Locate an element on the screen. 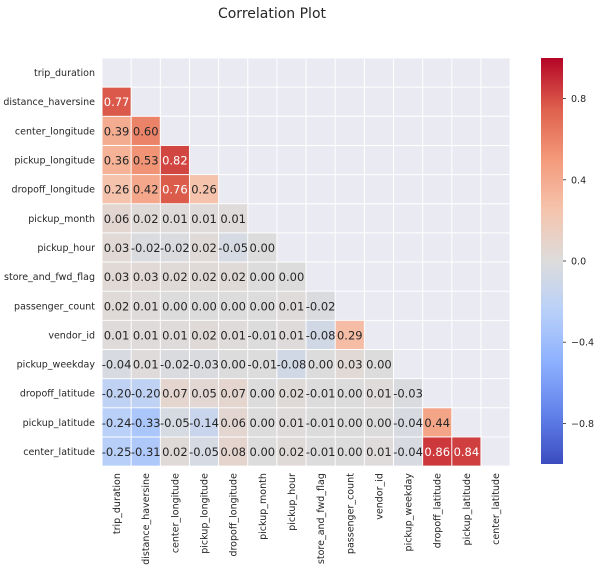 The height and width of the screenshot is (568, 602). x-tick-label: passenger_count is located at coordinates (350, 513).